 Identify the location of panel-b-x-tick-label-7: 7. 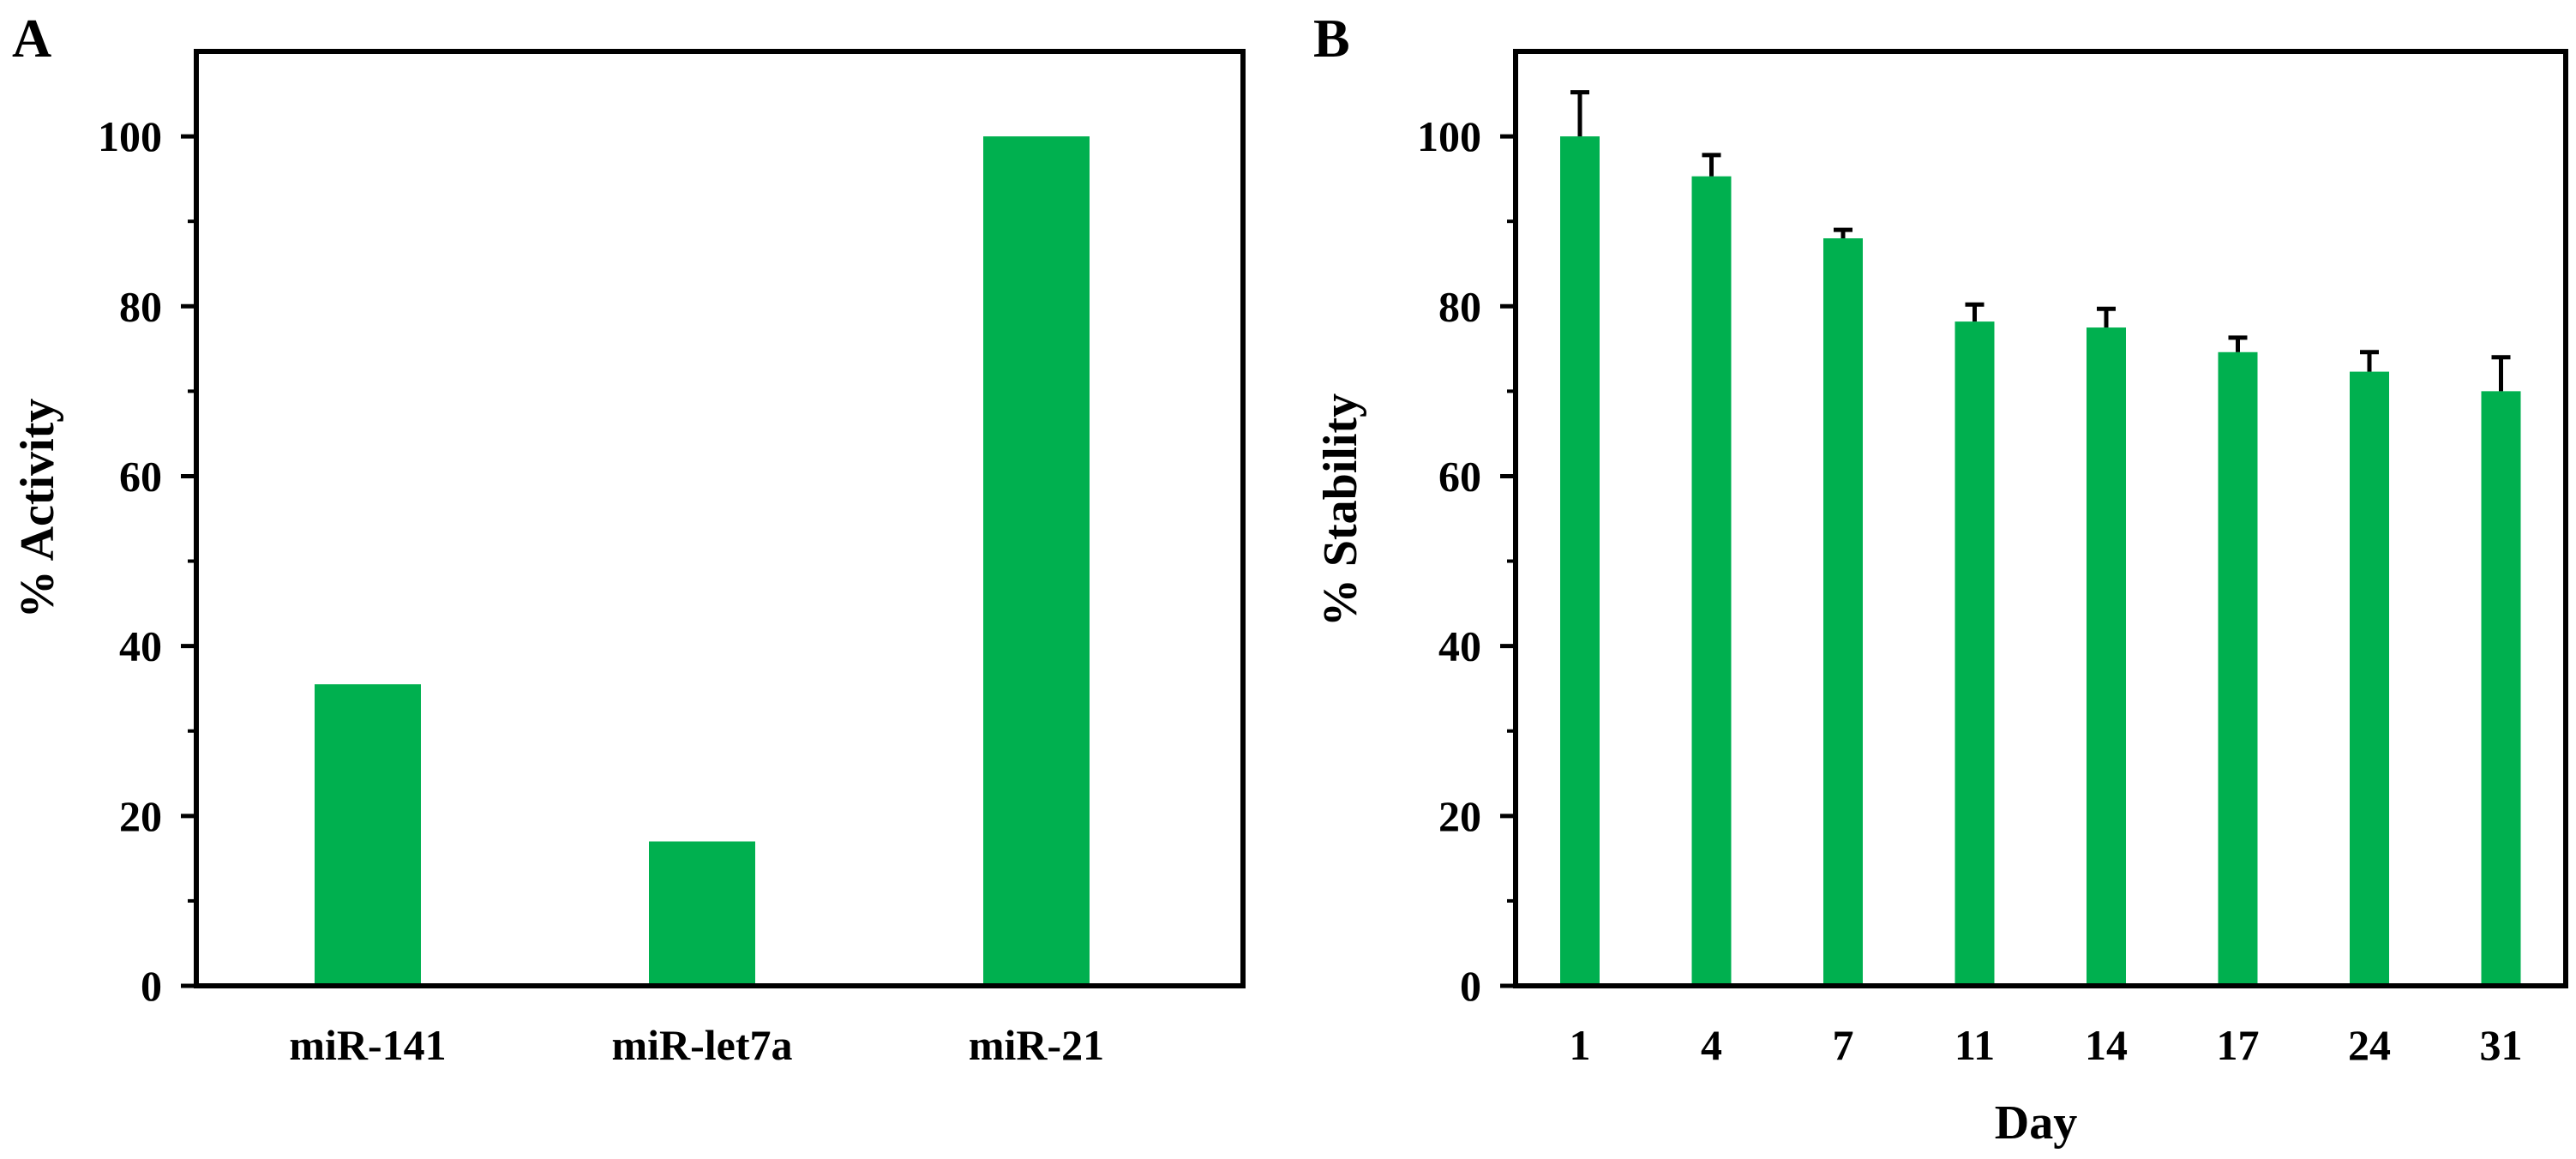
(1843, 1045).